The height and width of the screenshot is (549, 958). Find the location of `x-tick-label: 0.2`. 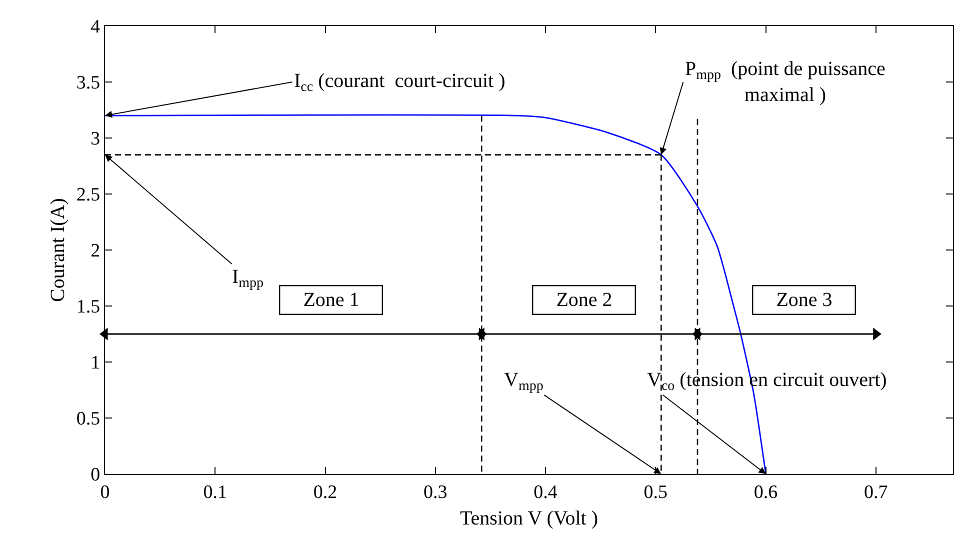

x-tick-label: 0.2 is located at coordinates (325, 492).